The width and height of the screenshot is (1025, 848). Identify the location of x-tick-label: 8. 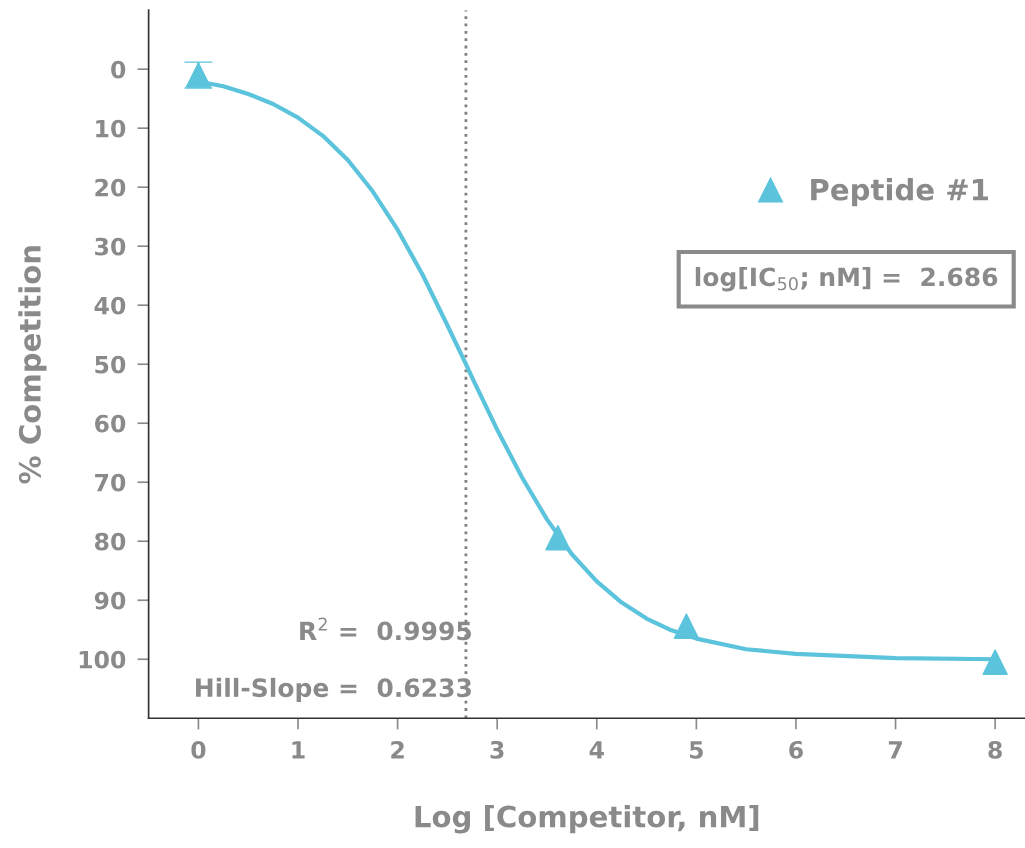
(995, 749).